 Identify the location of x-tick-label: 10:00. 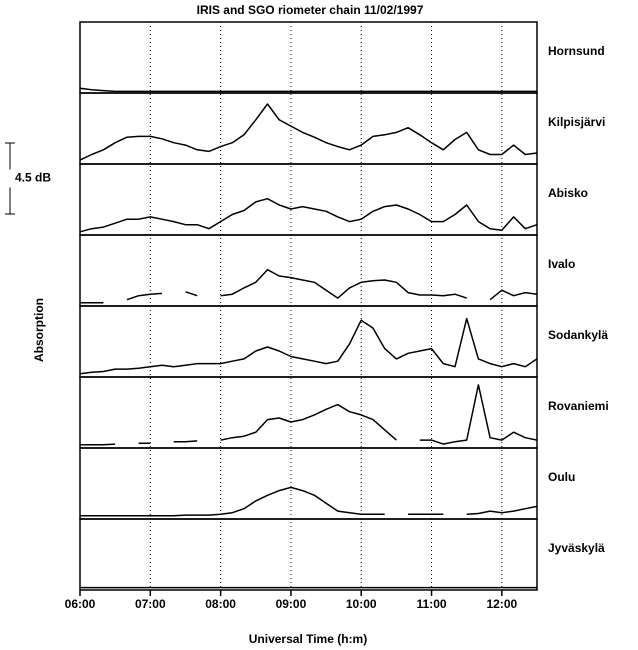
(361, 604).